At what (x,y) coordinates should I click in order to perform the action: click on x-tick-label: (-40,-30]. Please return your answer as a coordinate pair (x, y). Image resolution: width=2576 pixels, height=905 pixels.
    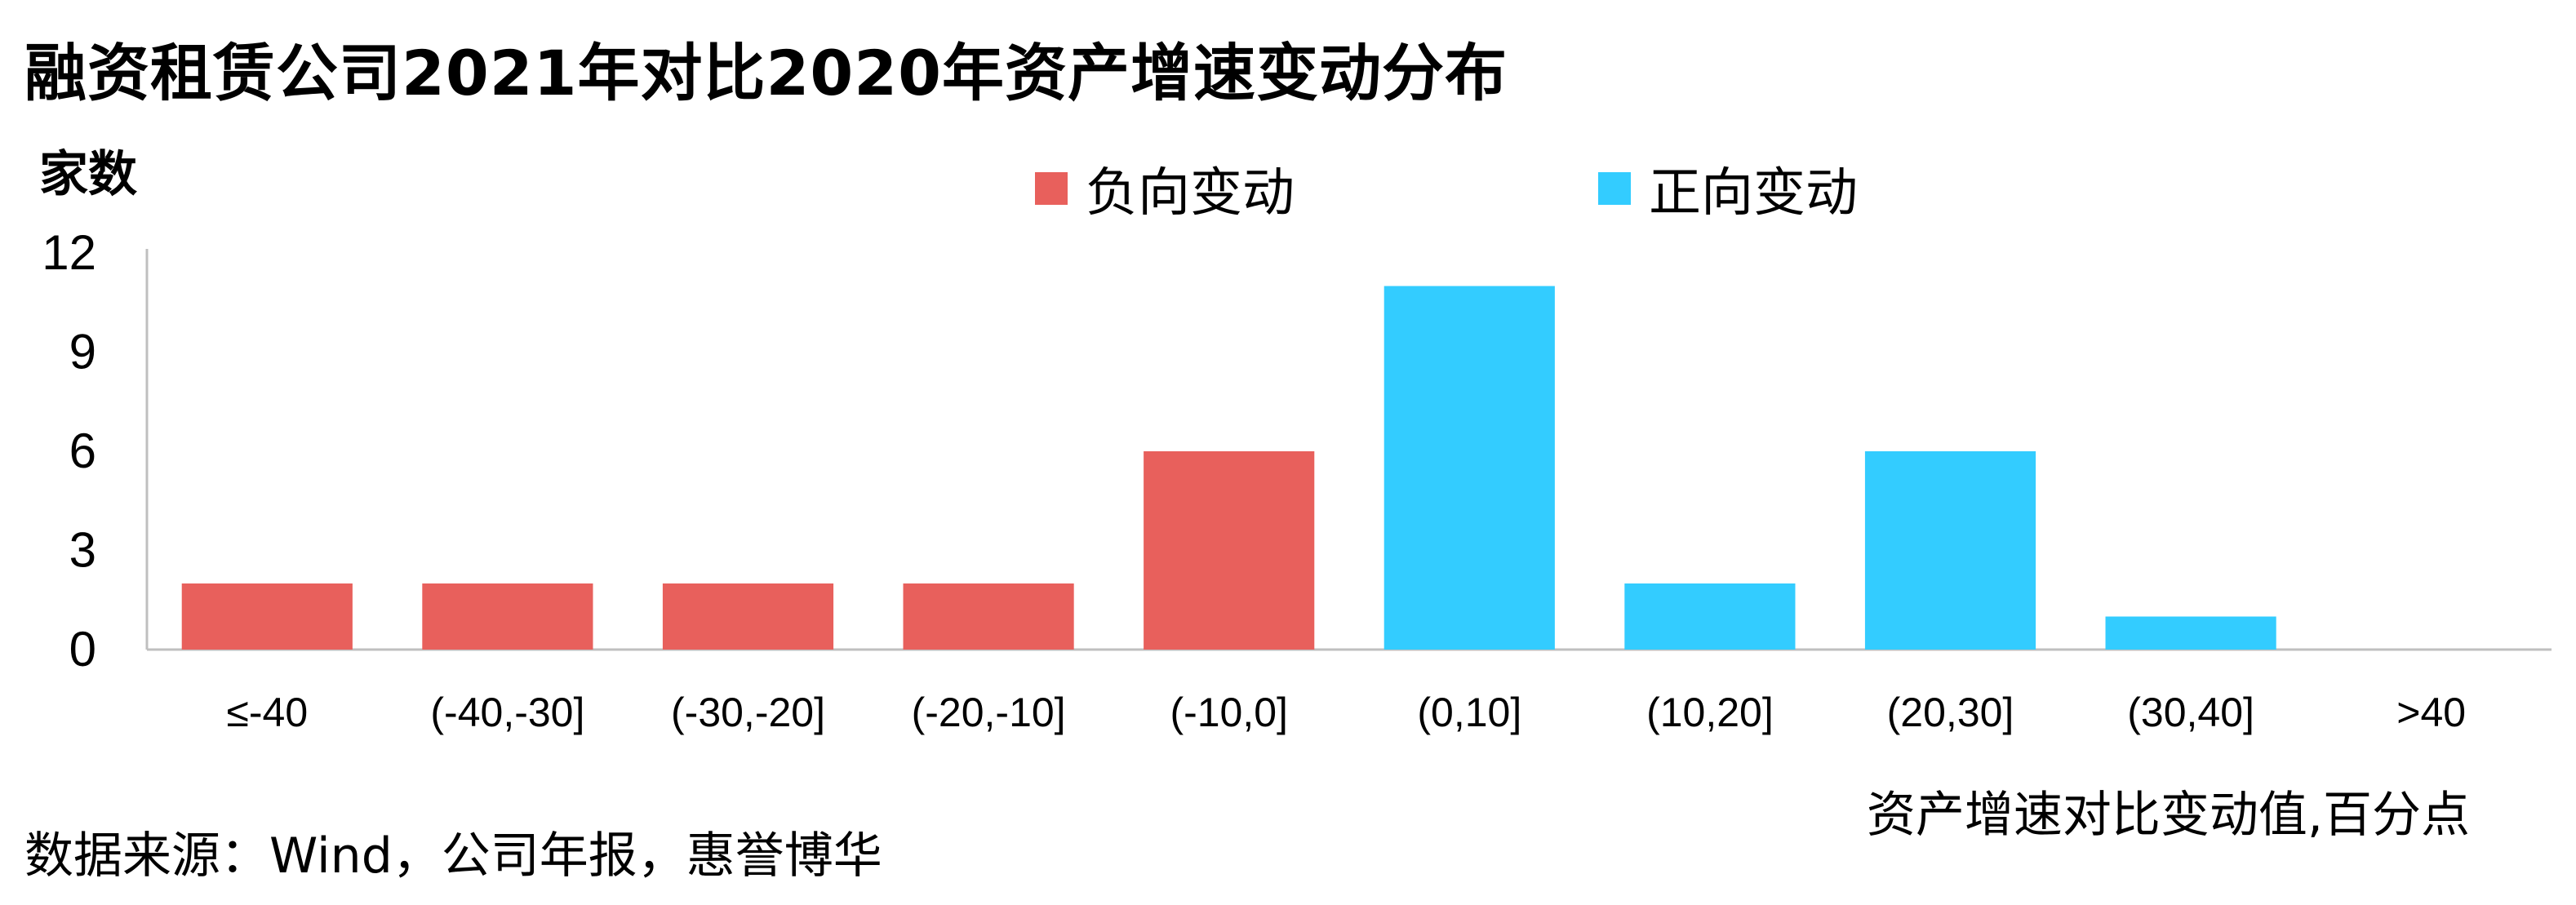
    Looking at the image, I should click on (507, 712).